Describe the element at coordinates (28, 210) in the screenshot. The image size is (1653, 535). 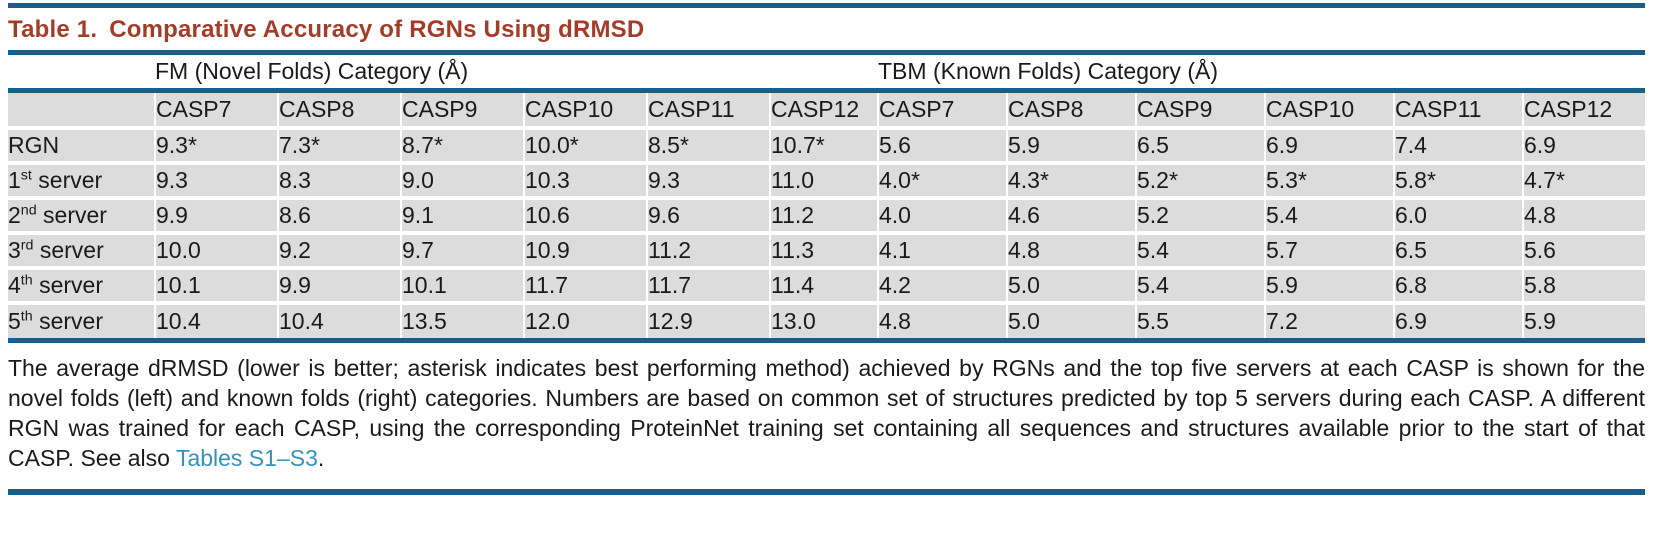
I see `ordinal-suffix: nd` at that location.